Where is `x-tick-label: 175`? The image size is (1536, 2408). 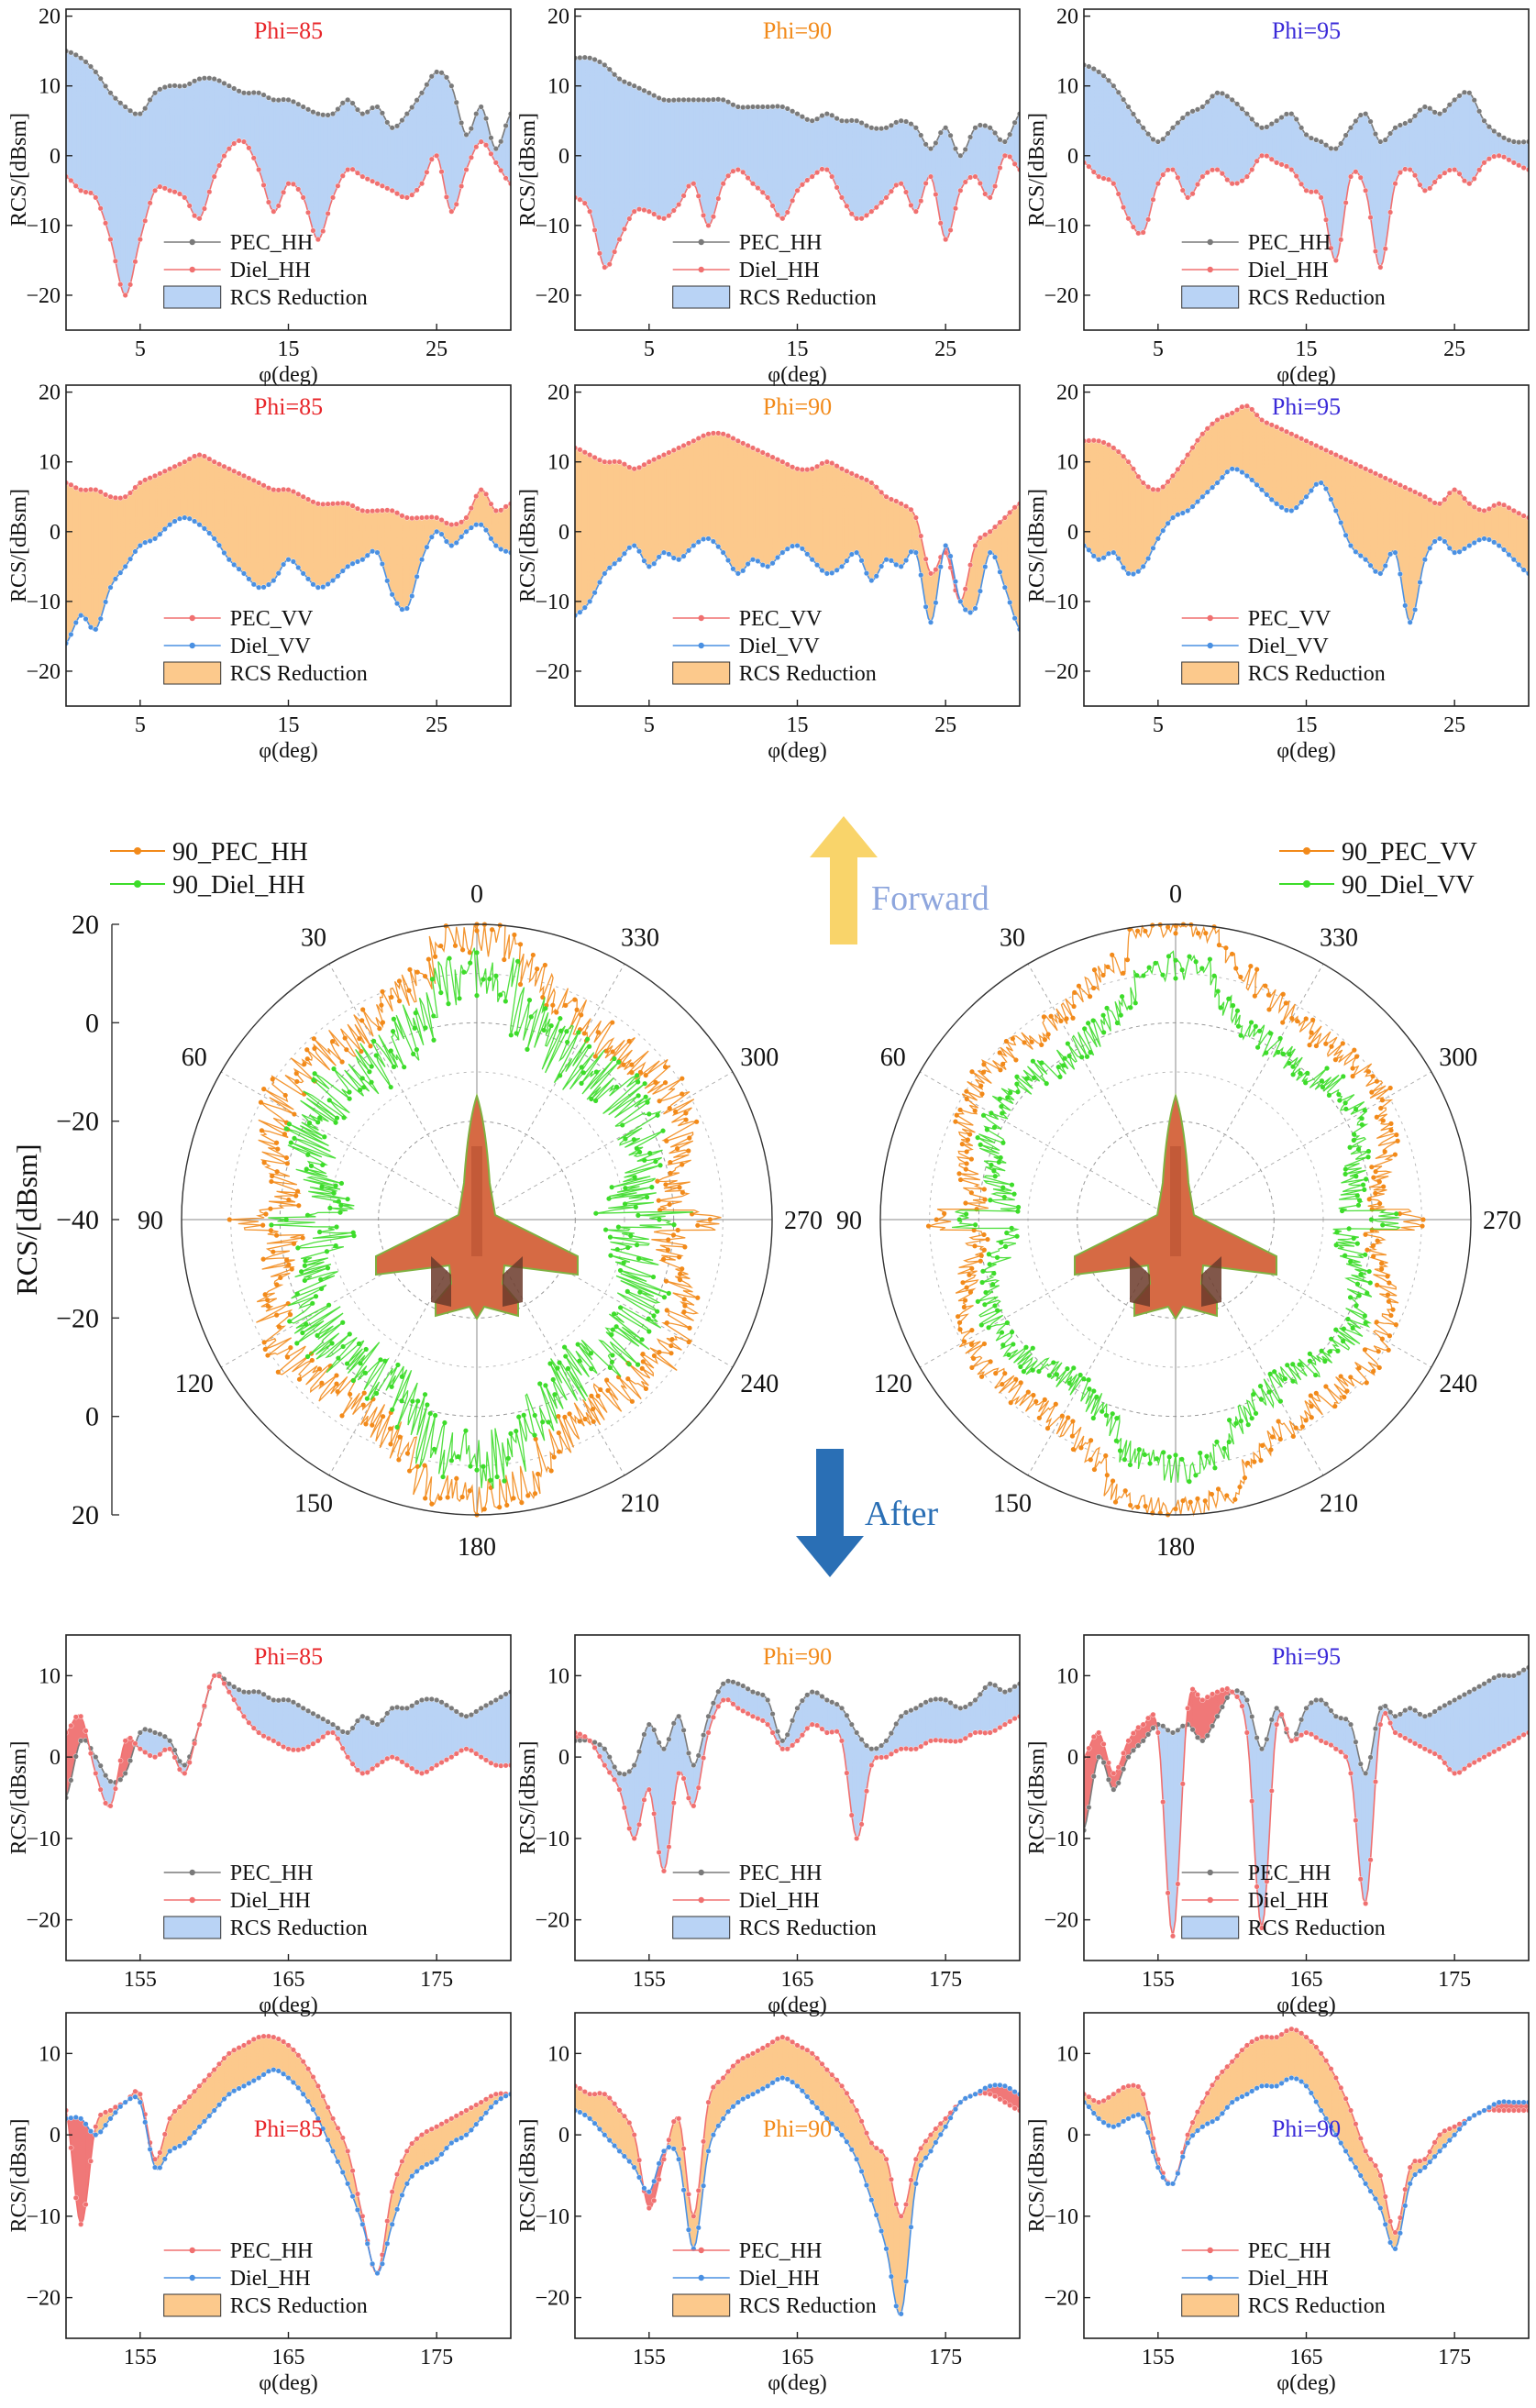 x-tick-label: 175 is located at coordinates (946, 1980).